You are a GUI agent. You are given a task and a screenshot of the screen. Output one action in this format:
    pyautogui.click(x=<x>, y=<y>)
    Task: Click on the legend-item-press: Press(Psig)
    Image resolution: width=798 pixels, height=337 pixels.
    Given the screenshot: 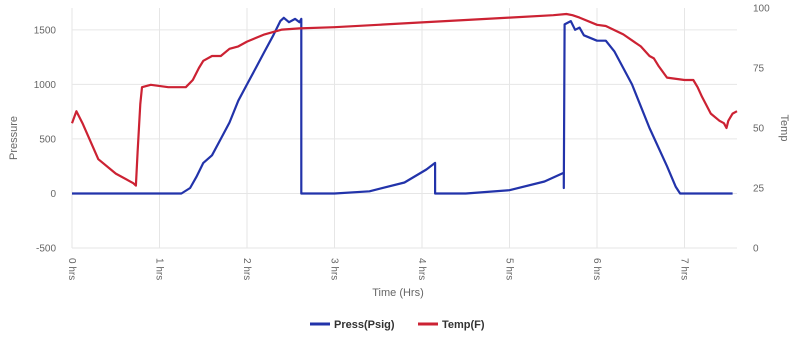 What is the action you would take?
    pyautogui.click(x=352, y=325)
    